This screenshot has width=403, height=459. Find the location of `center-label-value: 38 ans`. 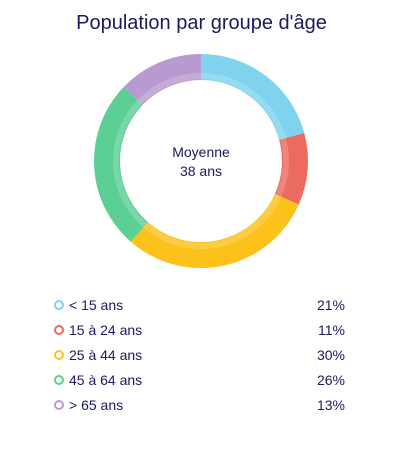

center-label-value: 38 ans is located at coordinates (201, 171).